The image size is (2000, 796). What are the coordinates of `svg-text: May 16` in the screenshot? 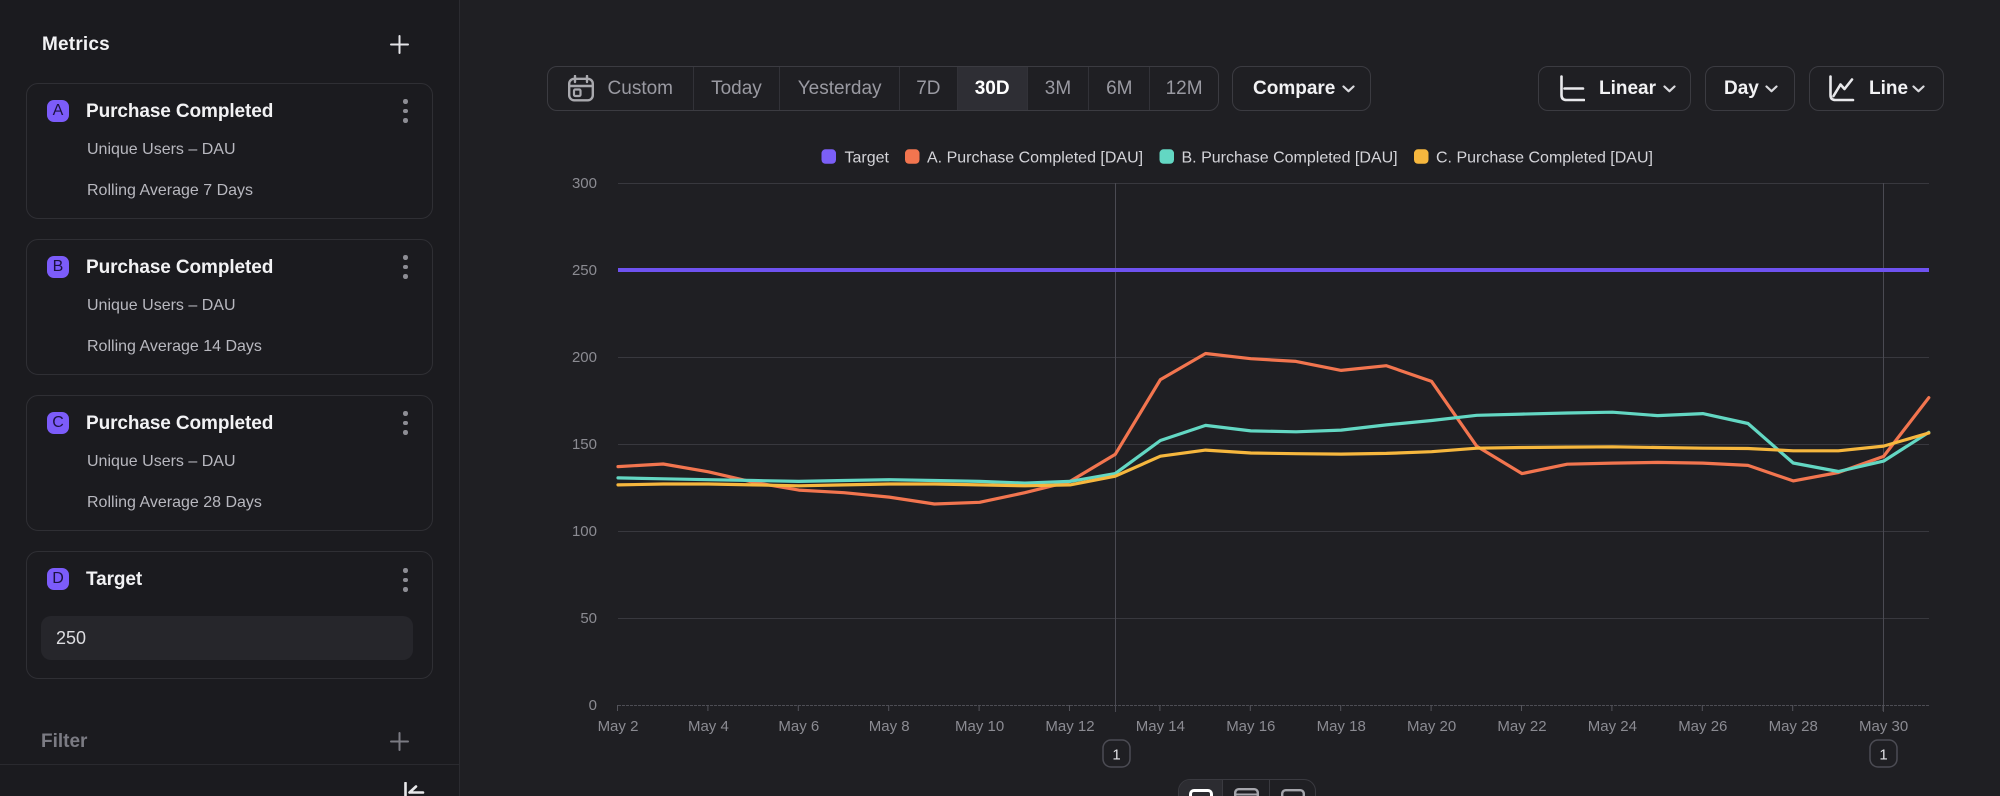 It's located at (1250, 726).